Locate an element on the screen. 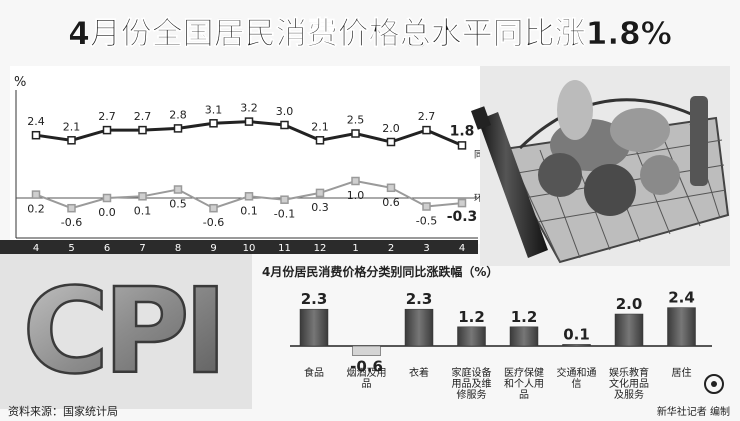 The image size is (740, 421). source-left: 资料来源：国家统计局 is located at coordinates (63, 411).